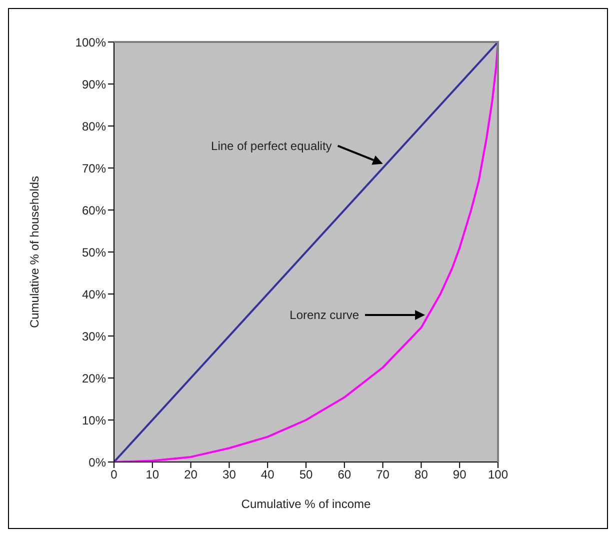  I want to click on y-tick-label: 30%, so click(94, 336).